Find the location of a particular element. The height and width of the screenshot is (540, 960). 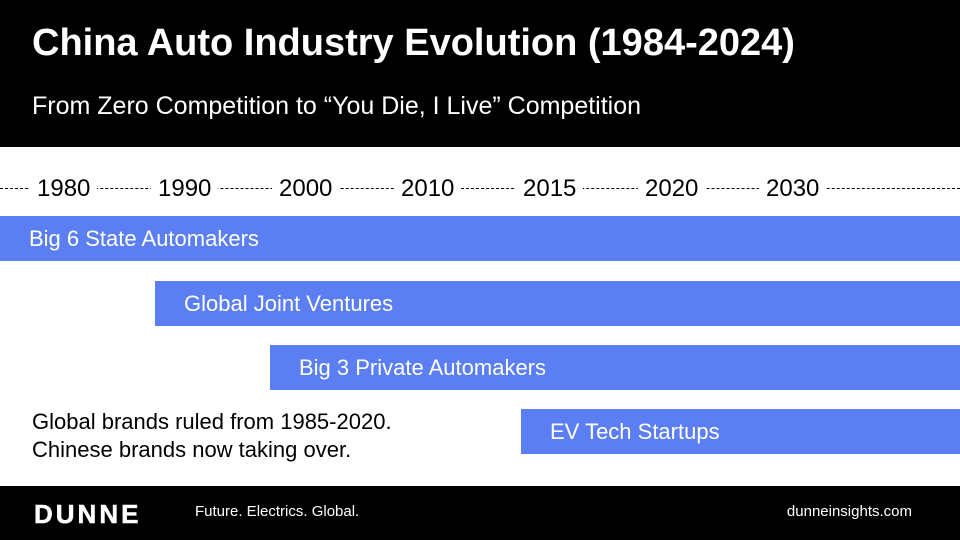

footer-tagline: Future. Electrics. Global. is located at coordinates (277, 511).